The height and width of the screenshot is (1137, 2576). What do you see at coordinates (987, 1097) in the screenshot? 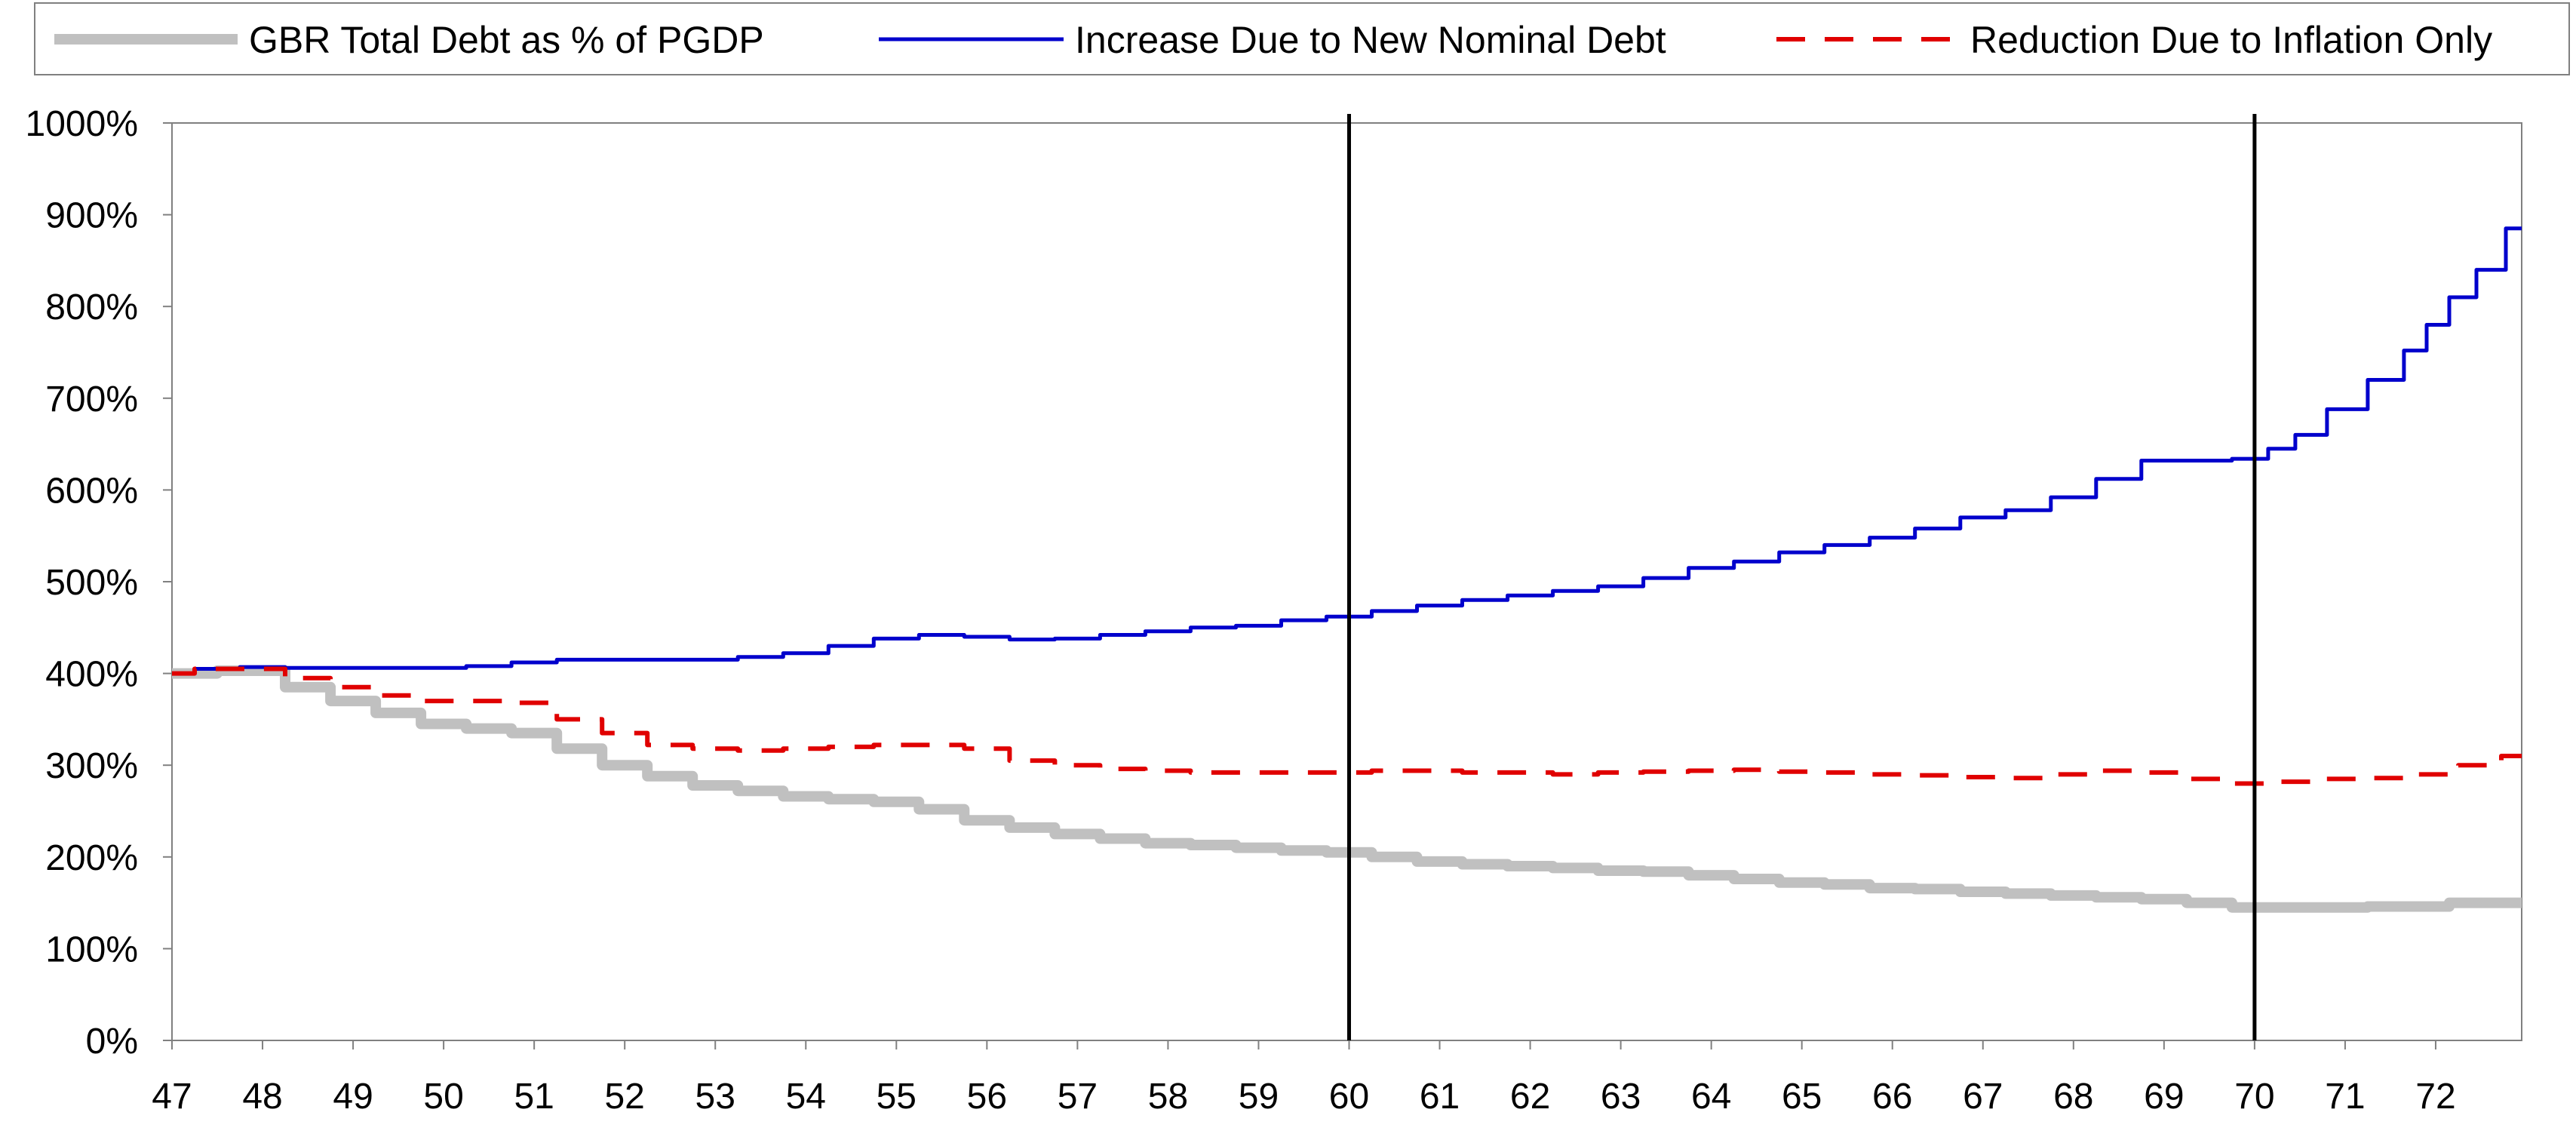
I see `x-tick-label: 56` at bounding box center [987, 1097].